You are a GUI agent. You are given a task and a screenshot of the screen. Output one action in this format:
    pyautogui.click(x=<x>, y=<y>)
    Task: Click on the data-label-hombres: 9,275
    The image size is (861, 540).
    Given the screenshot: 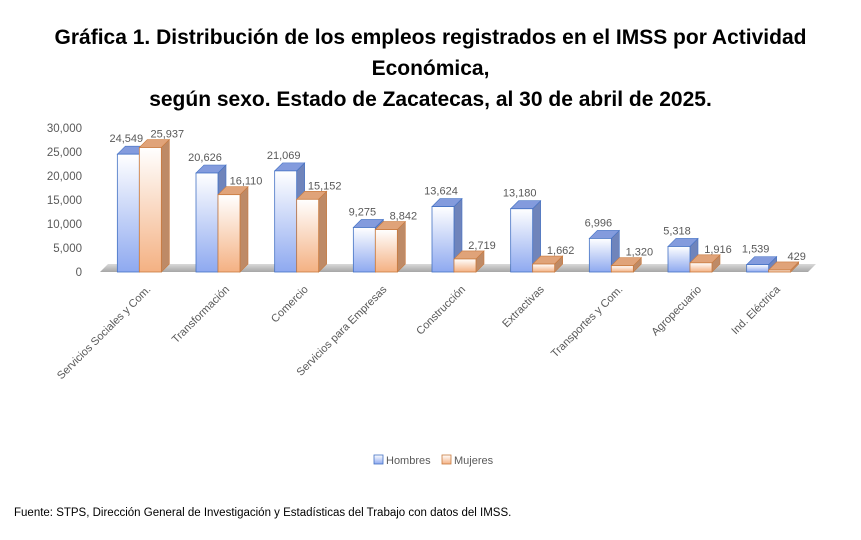 What is the action you would take?
    pyautogui.click(x=363, y=212)
    